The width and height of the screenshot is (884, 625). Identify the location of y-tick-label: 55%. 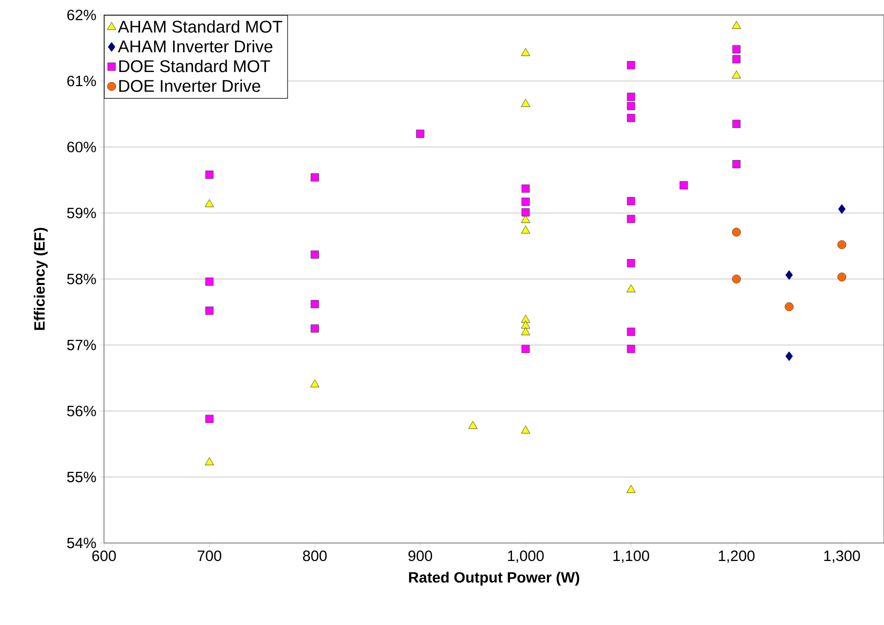
(81, 477).